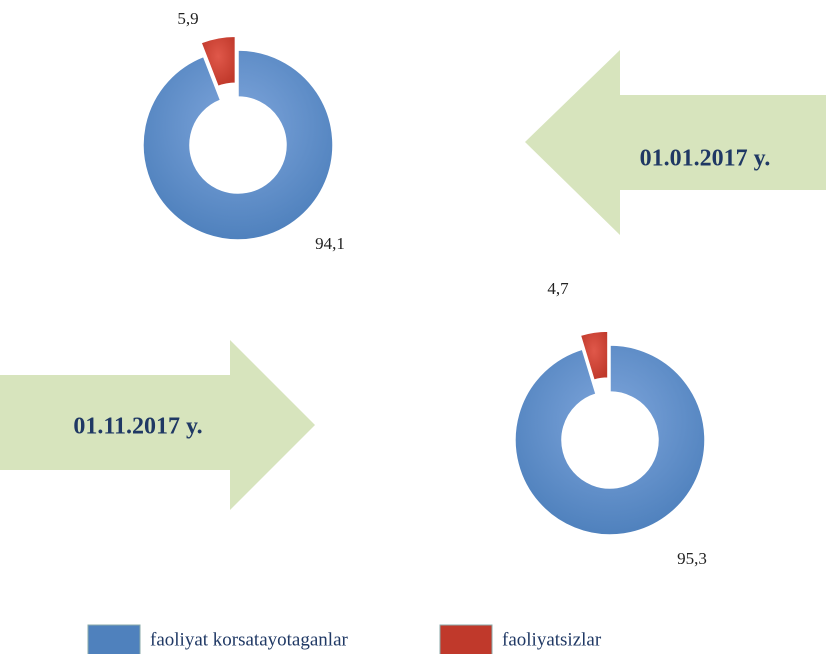 The width and height of the screenshot is (826, 654). What do you see at coordinates (330, 243) in the screenshot?
I see `value-label: 94,1` at bounding box center [330, 243].